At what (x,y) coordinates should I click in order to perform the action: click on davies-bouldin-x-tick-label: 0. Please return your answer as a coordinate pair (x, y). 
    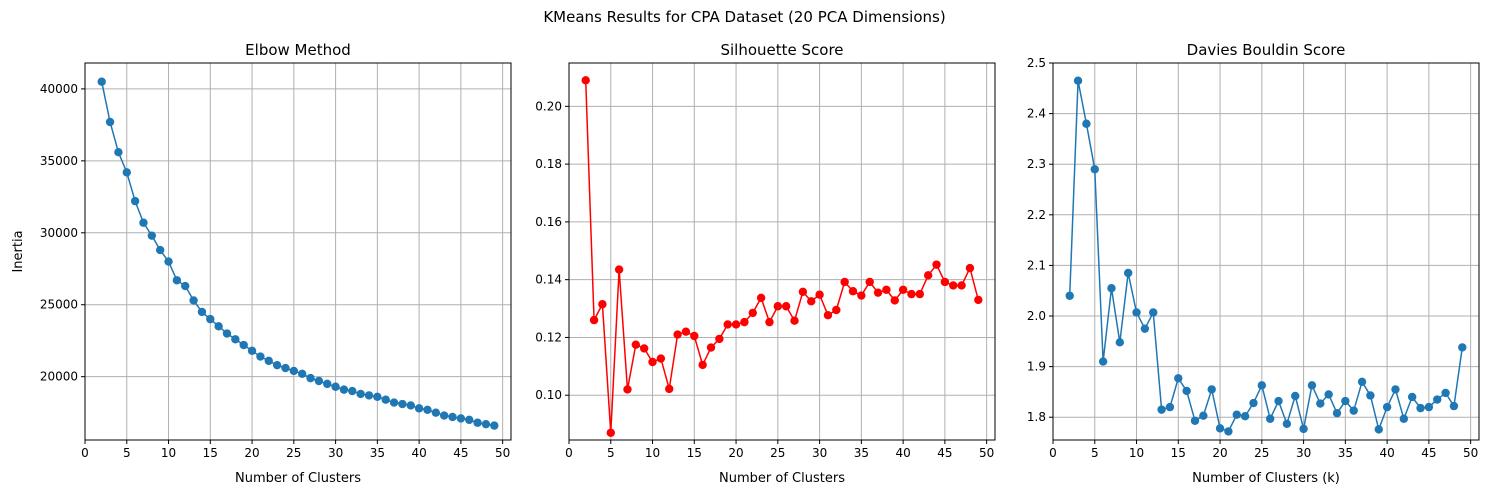
    Looking at the image, I should click on (1053, 453).